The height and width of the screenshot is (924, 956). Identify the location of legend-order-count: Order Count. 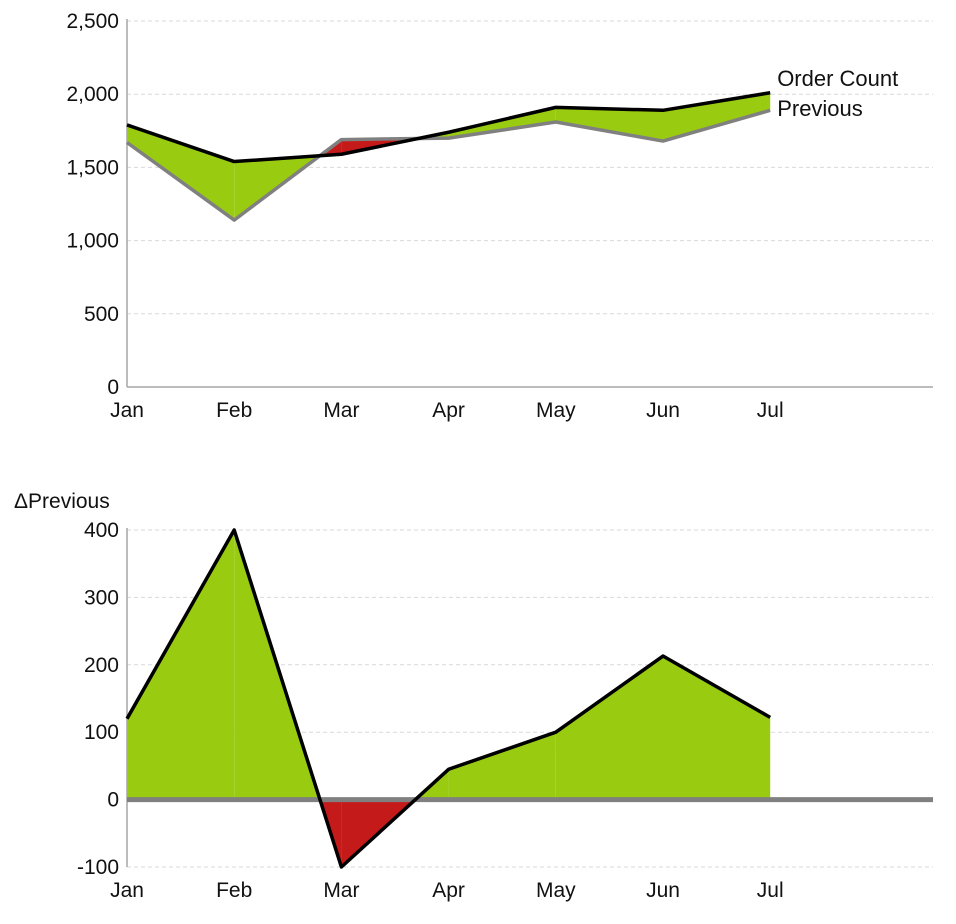
(837, 78).